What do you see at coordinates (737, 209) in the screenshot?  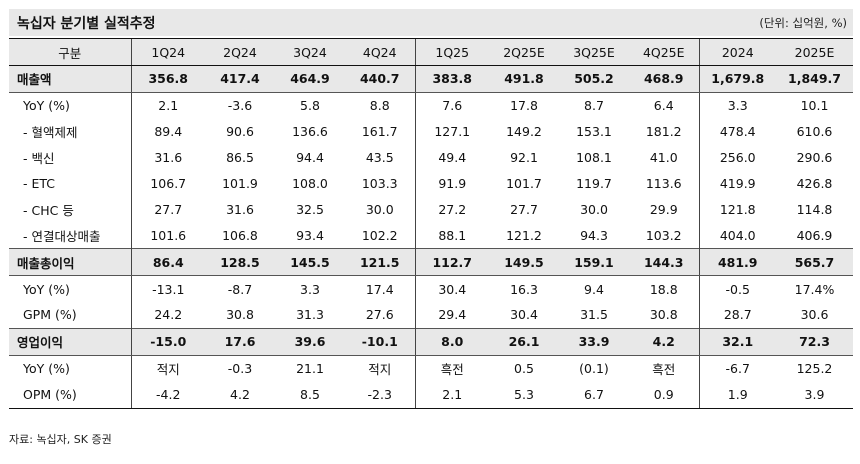 I see `table-cell: 121.8` at bounding box center [737, 209].